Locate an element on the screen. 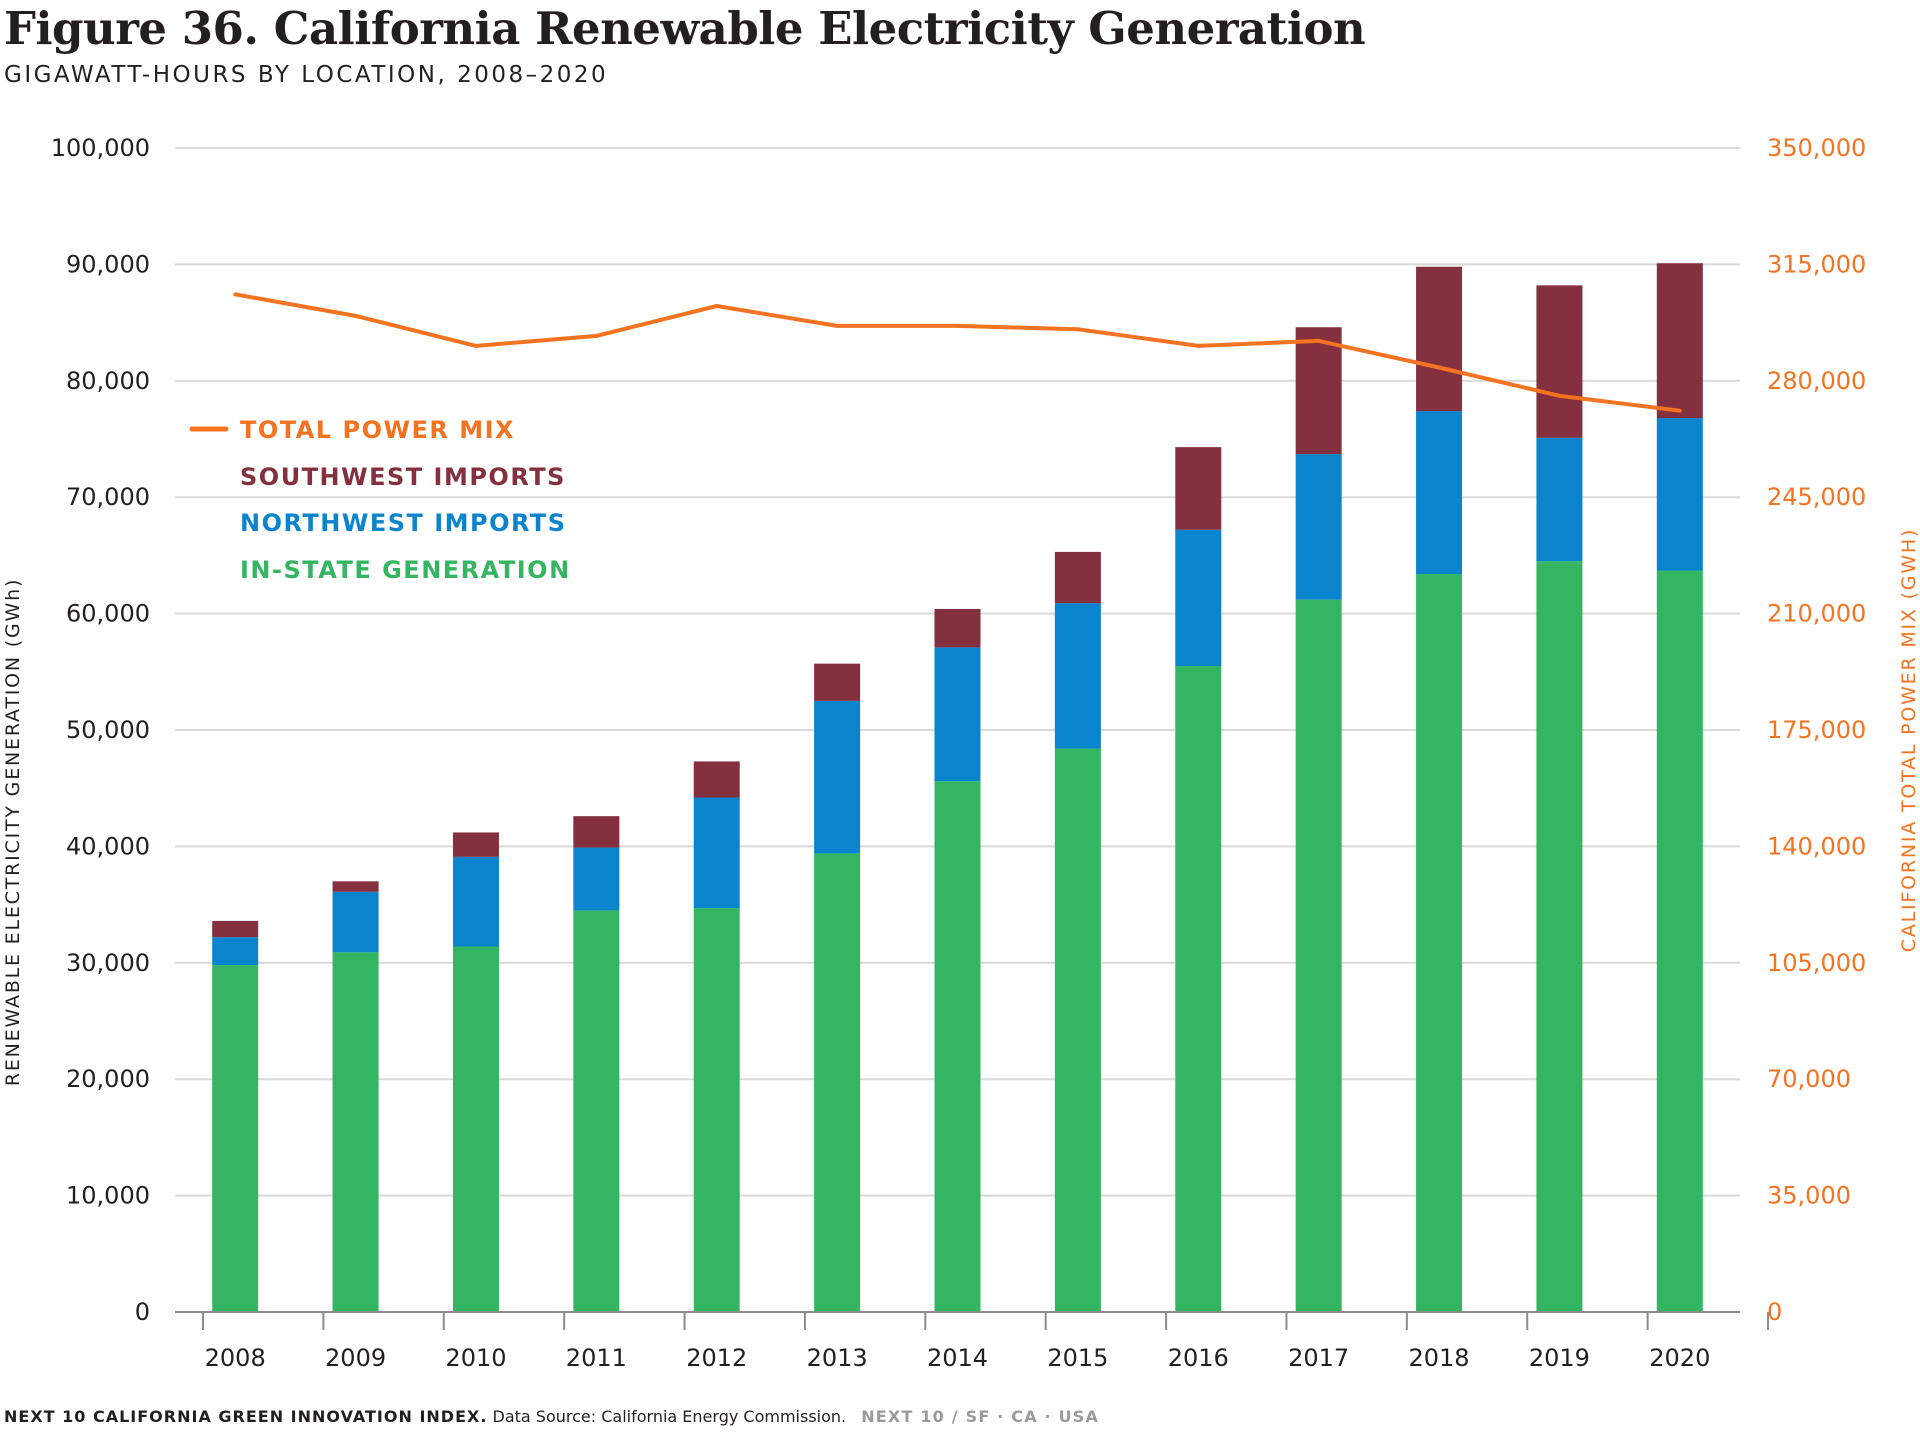 The image size is (1920, 1437). y-tick-label: 100,000 is located at coordinates (100, 148).